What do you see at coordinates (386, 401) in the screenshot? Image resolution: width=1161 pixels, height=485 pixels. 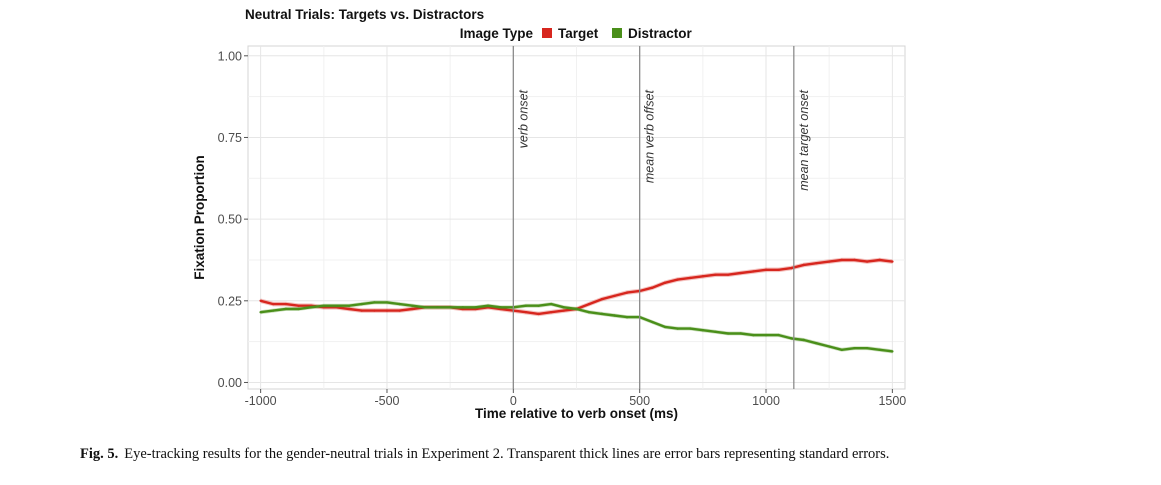 I see `x-tick-label: -500` at bounding box center [386, 401].